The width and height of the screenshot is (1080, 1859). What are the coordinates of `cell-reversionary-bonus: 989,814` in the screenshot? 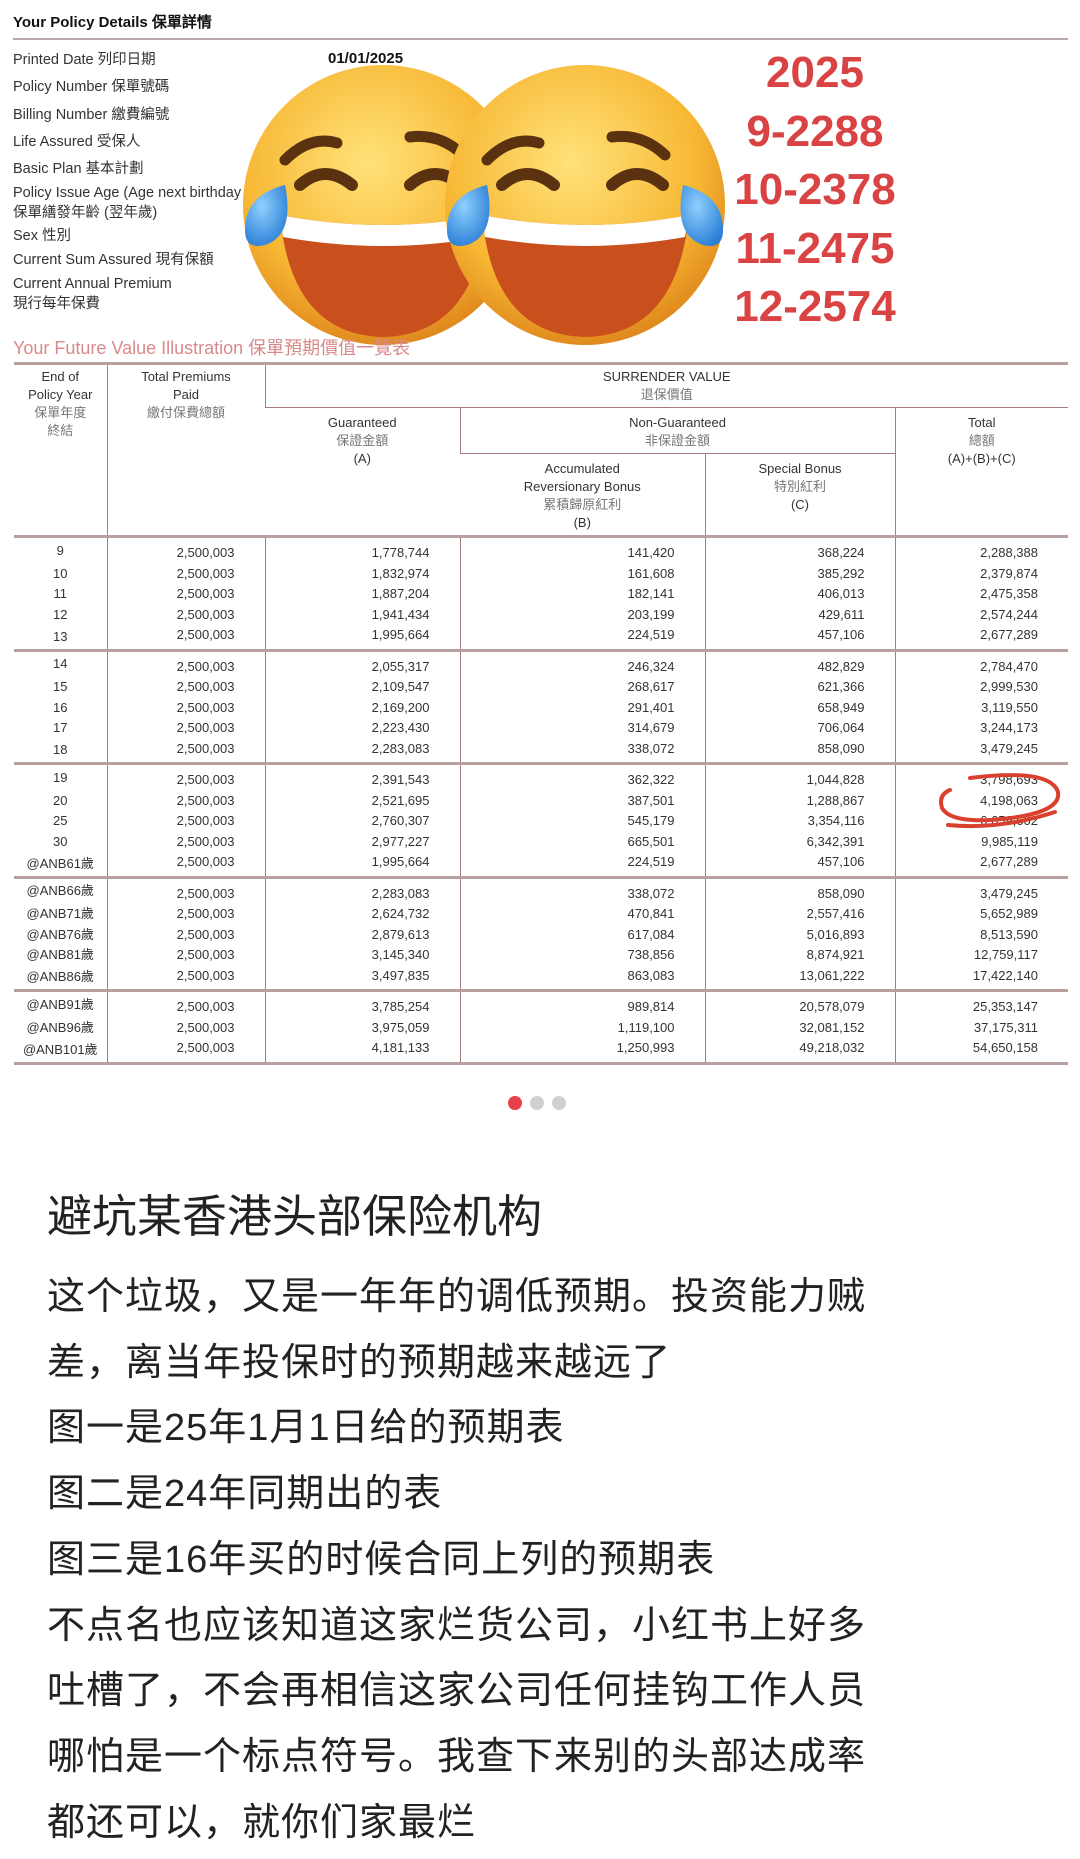 It's located at (582, 1004).